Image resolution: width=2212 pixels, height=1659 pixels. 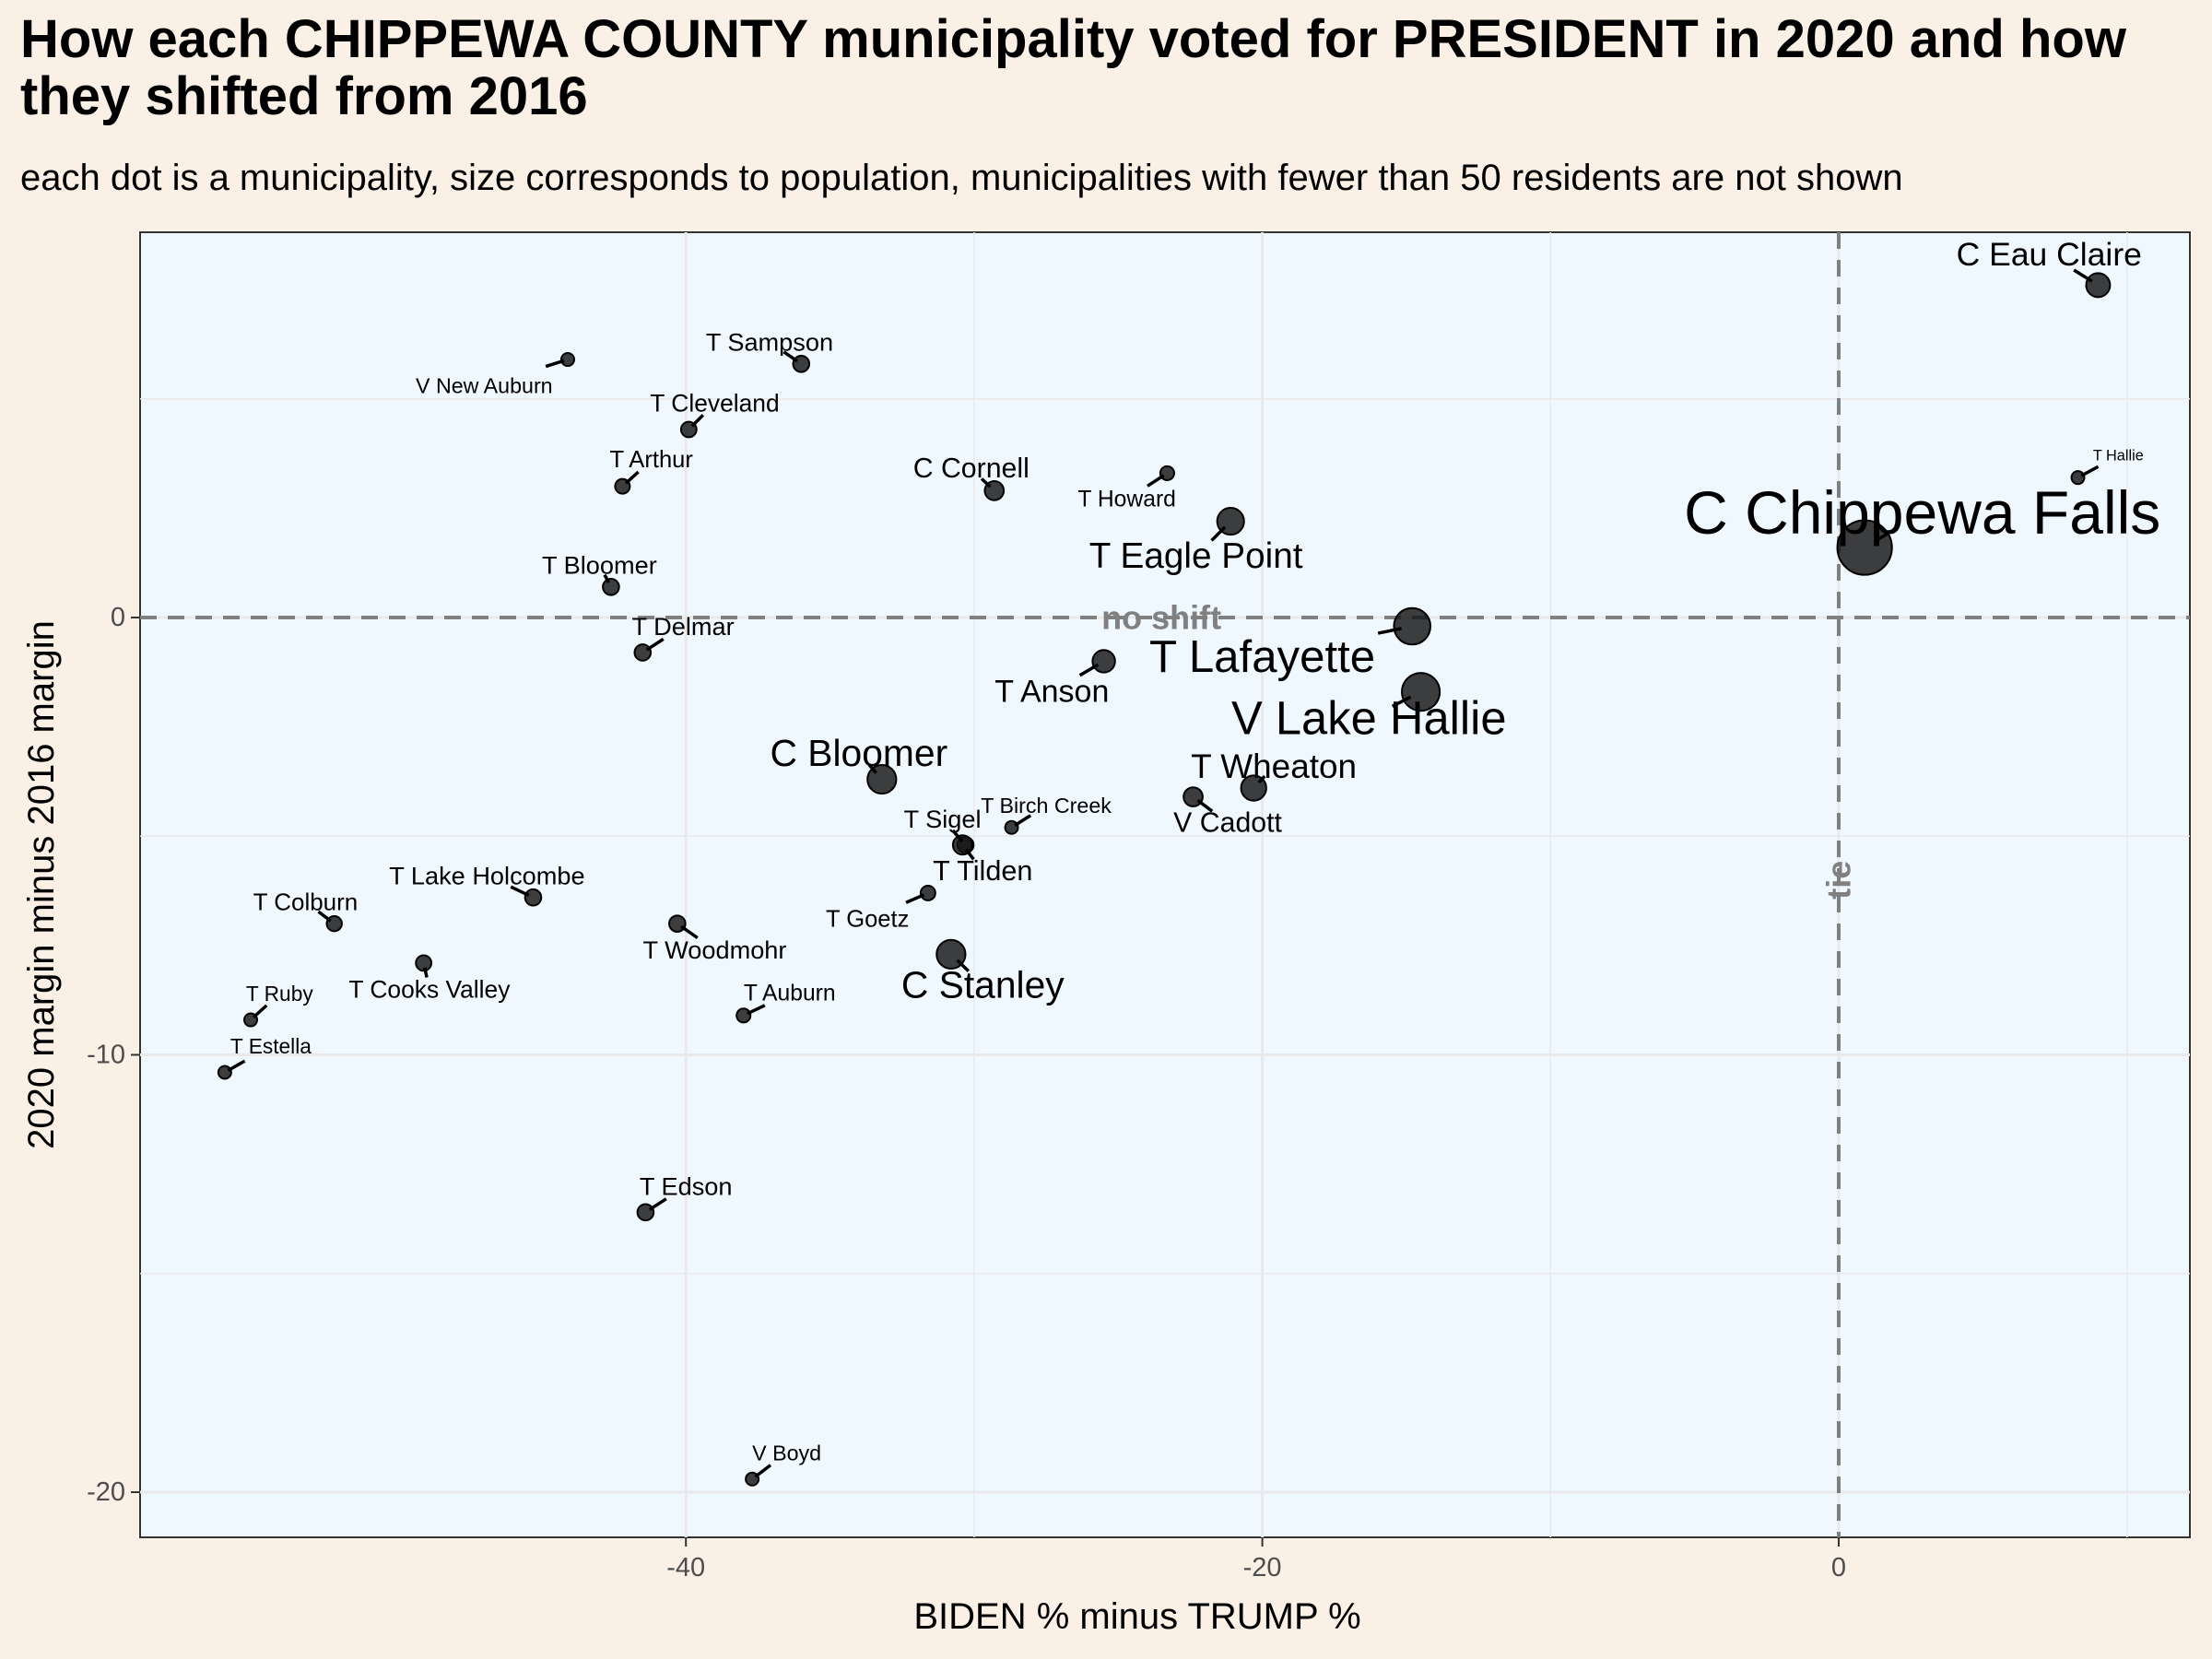 What do you see at coordinates (1922, 512) in the screenshot?
I see `point-label: C Chippewa Falls` at bounding box center [1922, 512].